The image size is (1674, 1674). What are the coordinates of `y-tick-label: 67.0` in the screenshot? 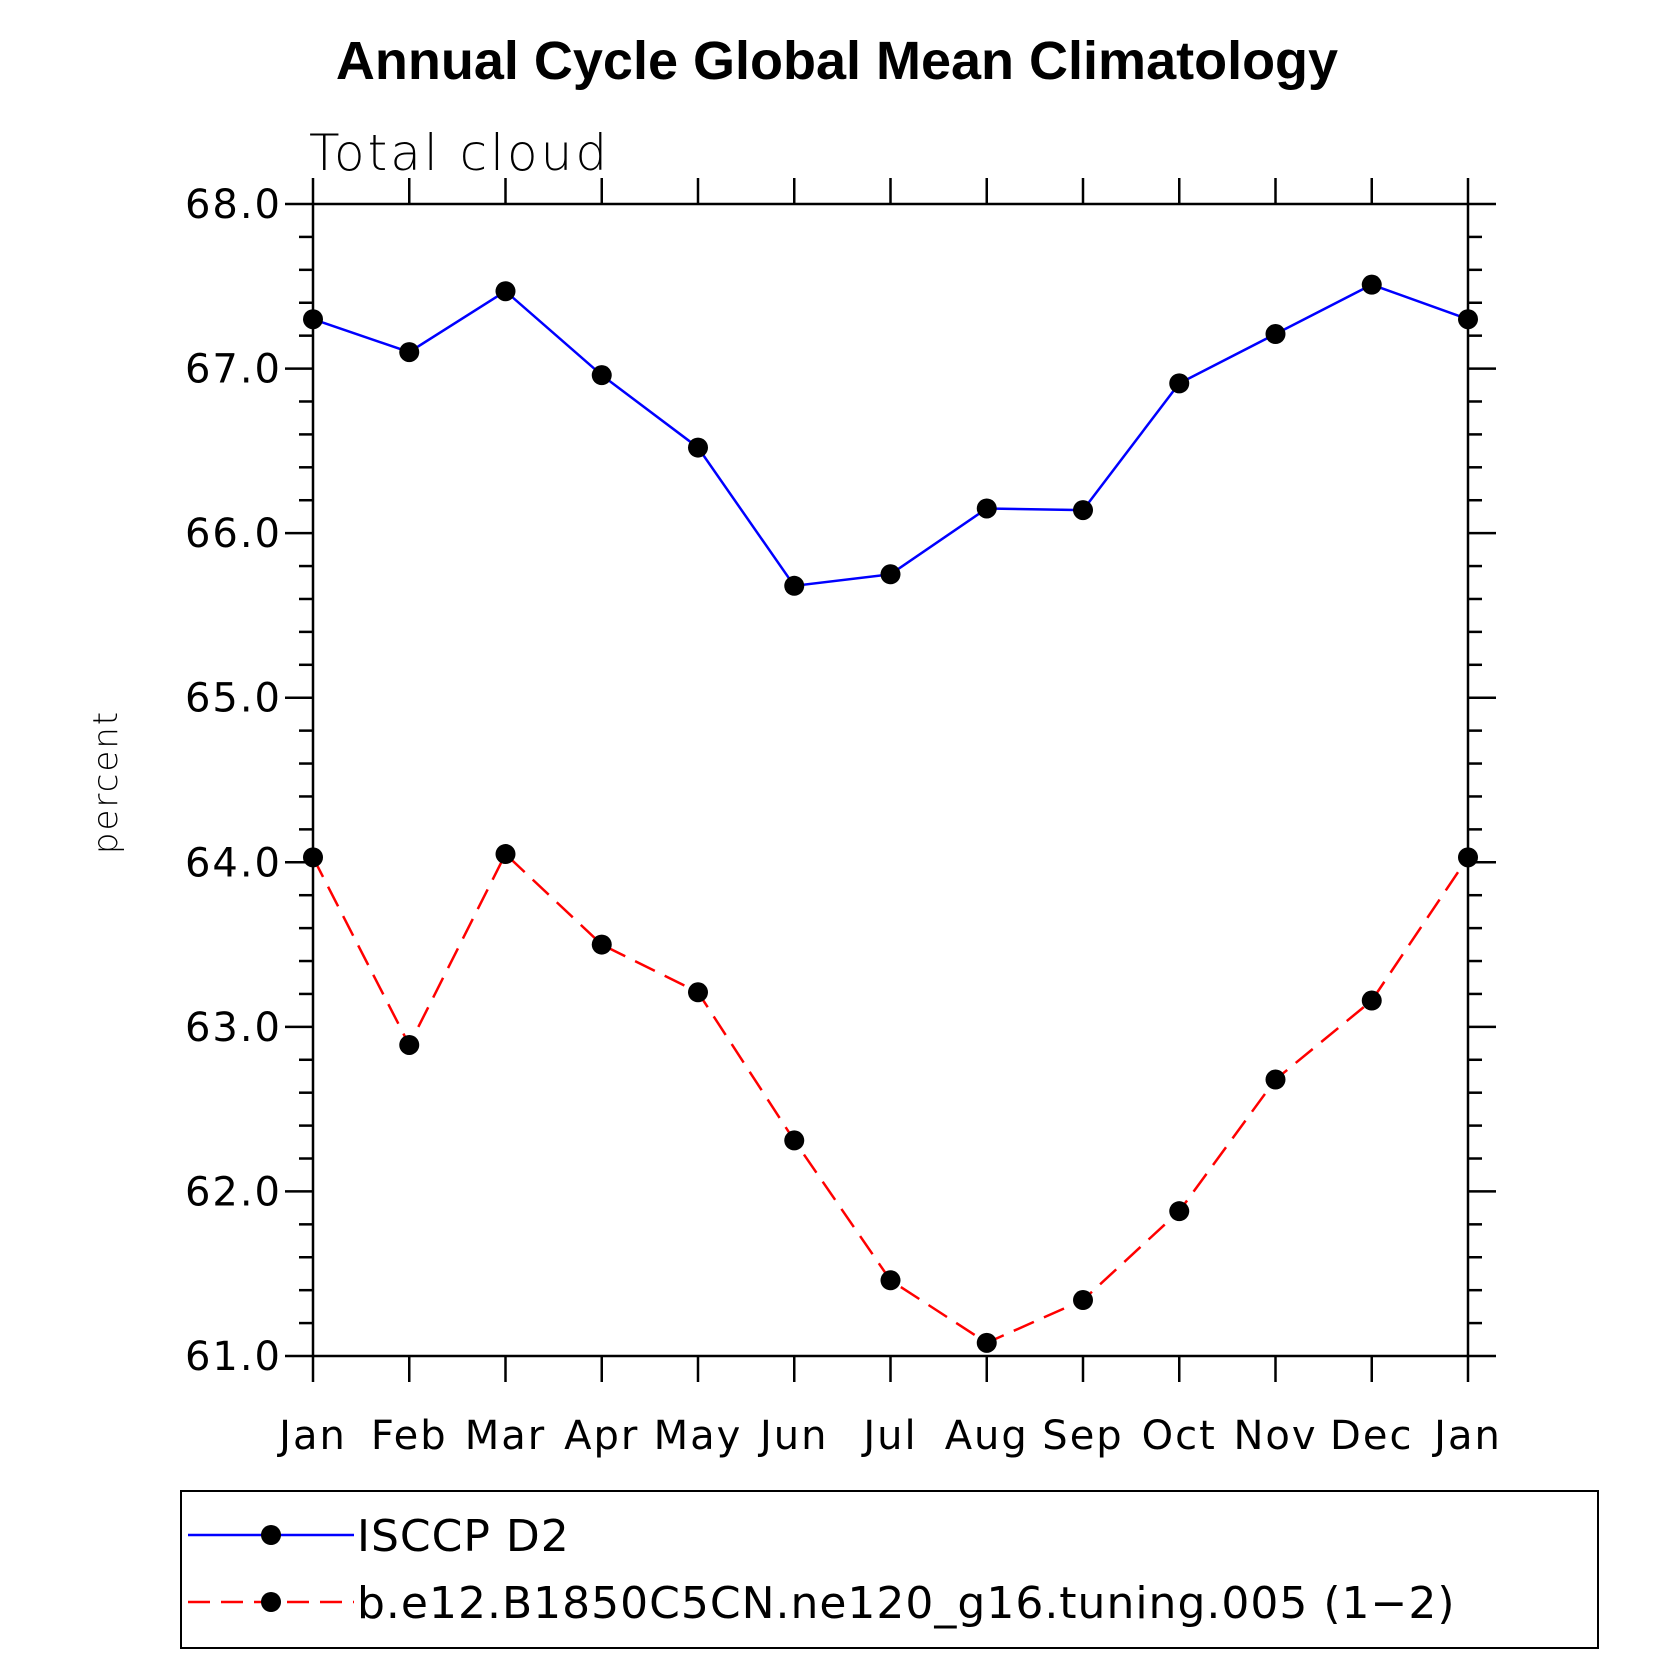 It's located at (233, 370).